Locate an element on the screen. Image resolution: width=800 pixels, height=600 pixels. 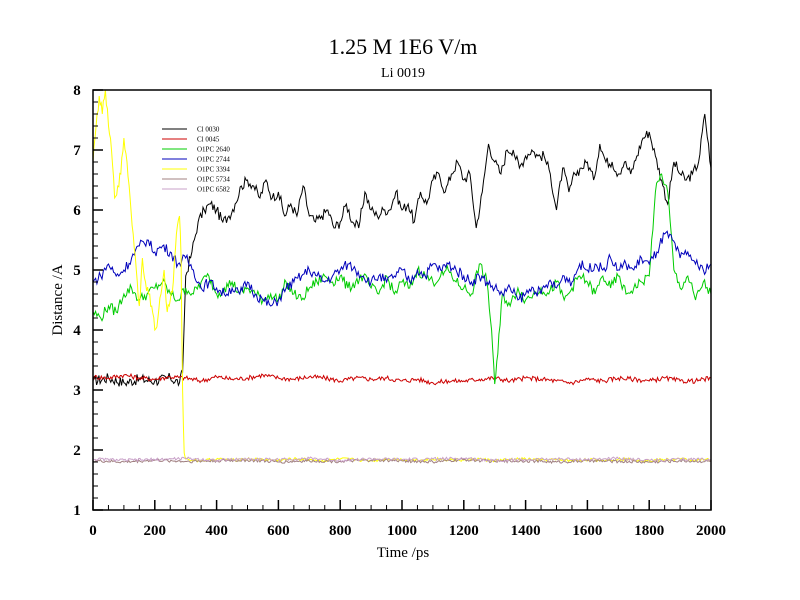
chart-subtitle: Li 0019 is located at coordinates (403, 73).